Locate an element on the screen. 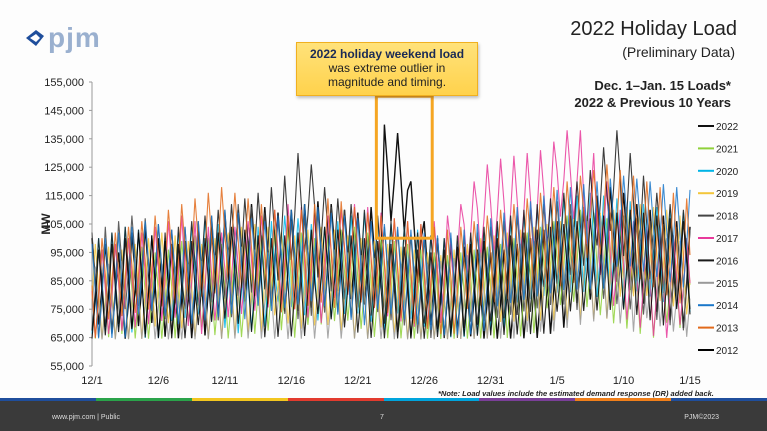 Image resolution: width=767 pixels, height=431 pixels. legend-label-2016: 2016 is located at coordinates (727, 261).